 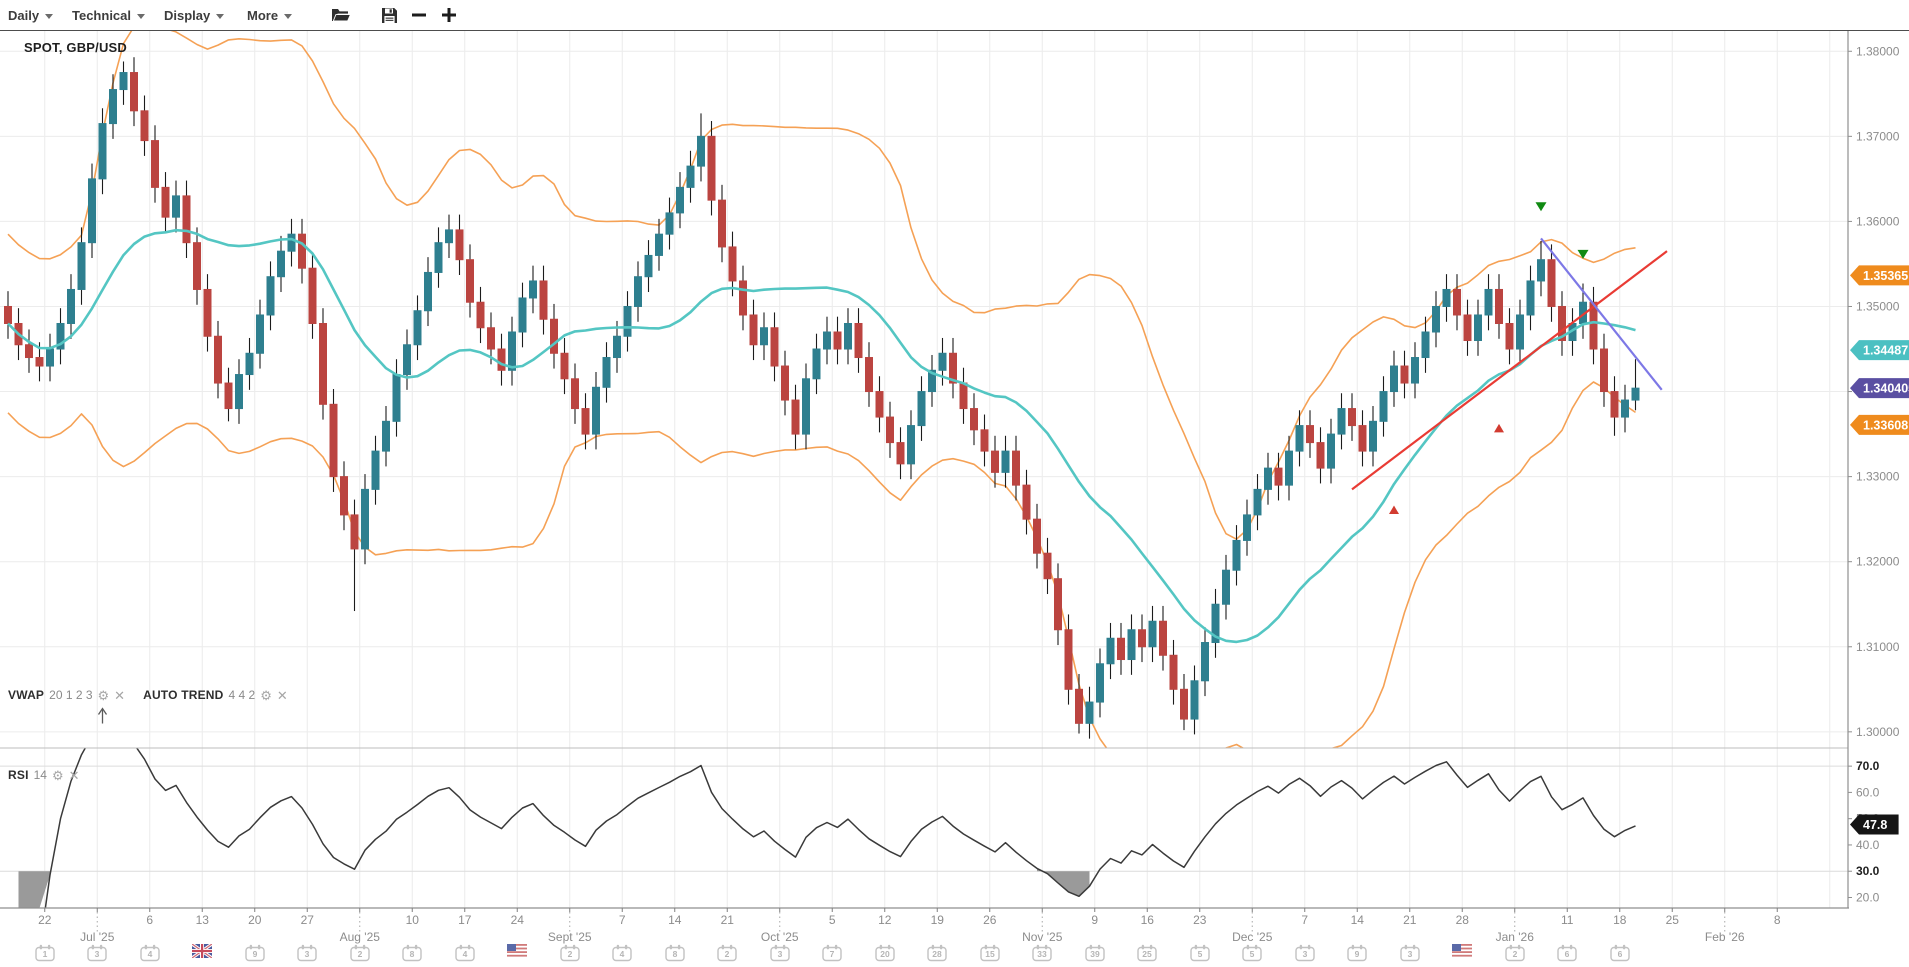 What do you see at coordinates (449, 15) in the screenshot?
I see `zoom-in-icon` at bounding box center [449, 15].